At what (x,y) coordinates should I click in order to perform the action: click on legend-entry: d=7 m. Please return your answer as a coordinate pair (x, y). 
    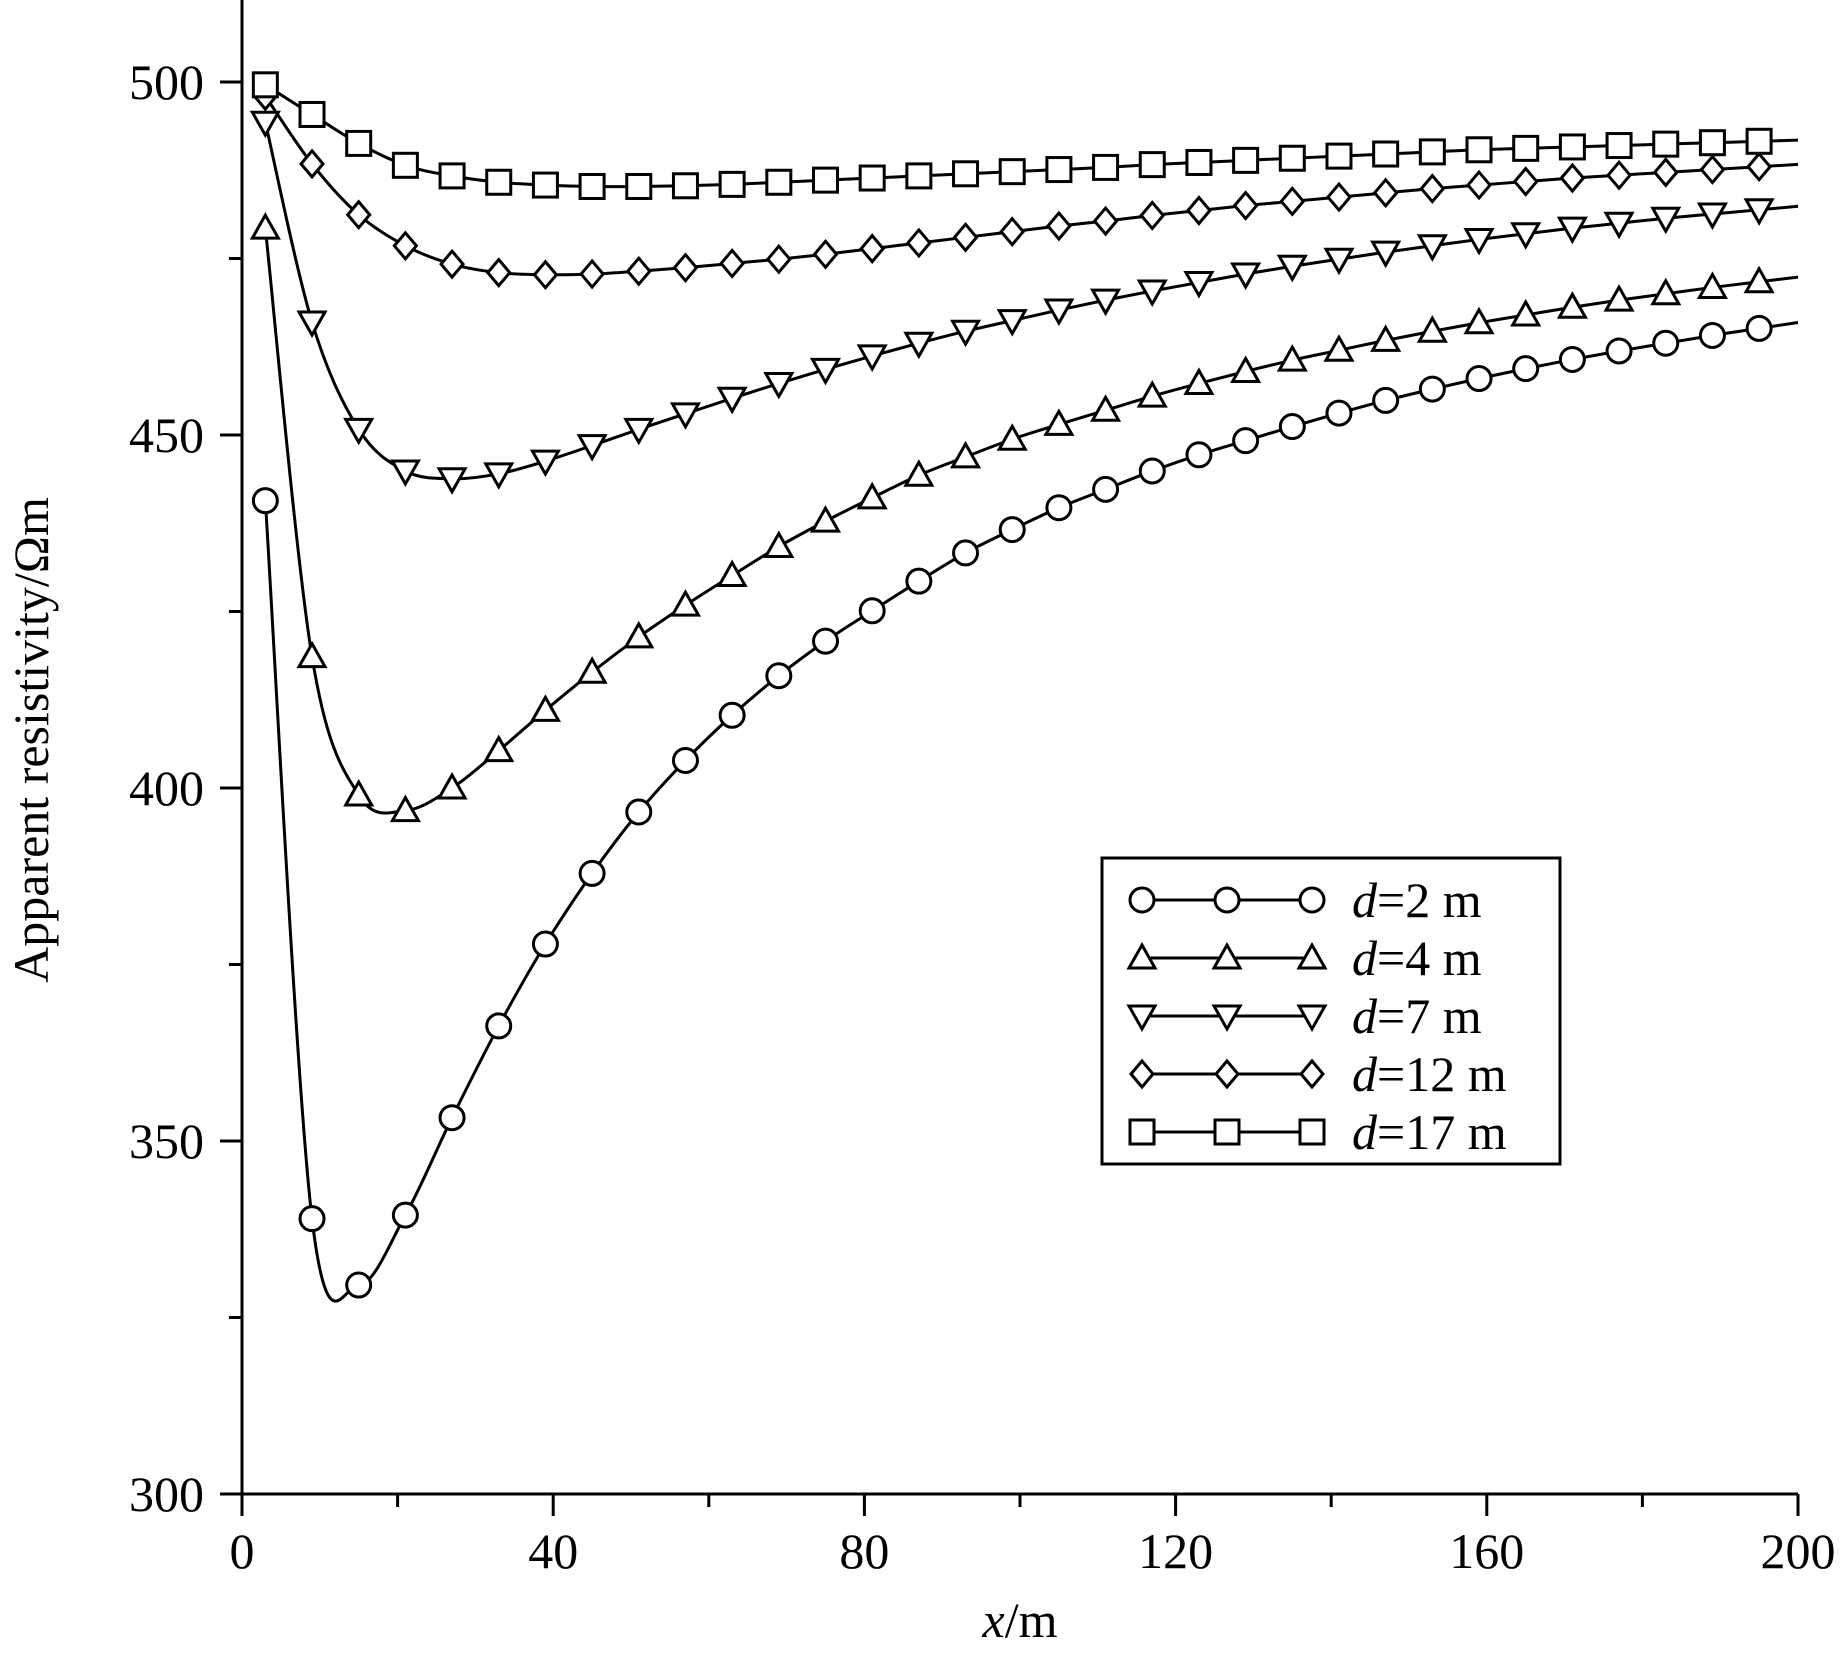
    Looking at the image, I should click on (1304, 1016).